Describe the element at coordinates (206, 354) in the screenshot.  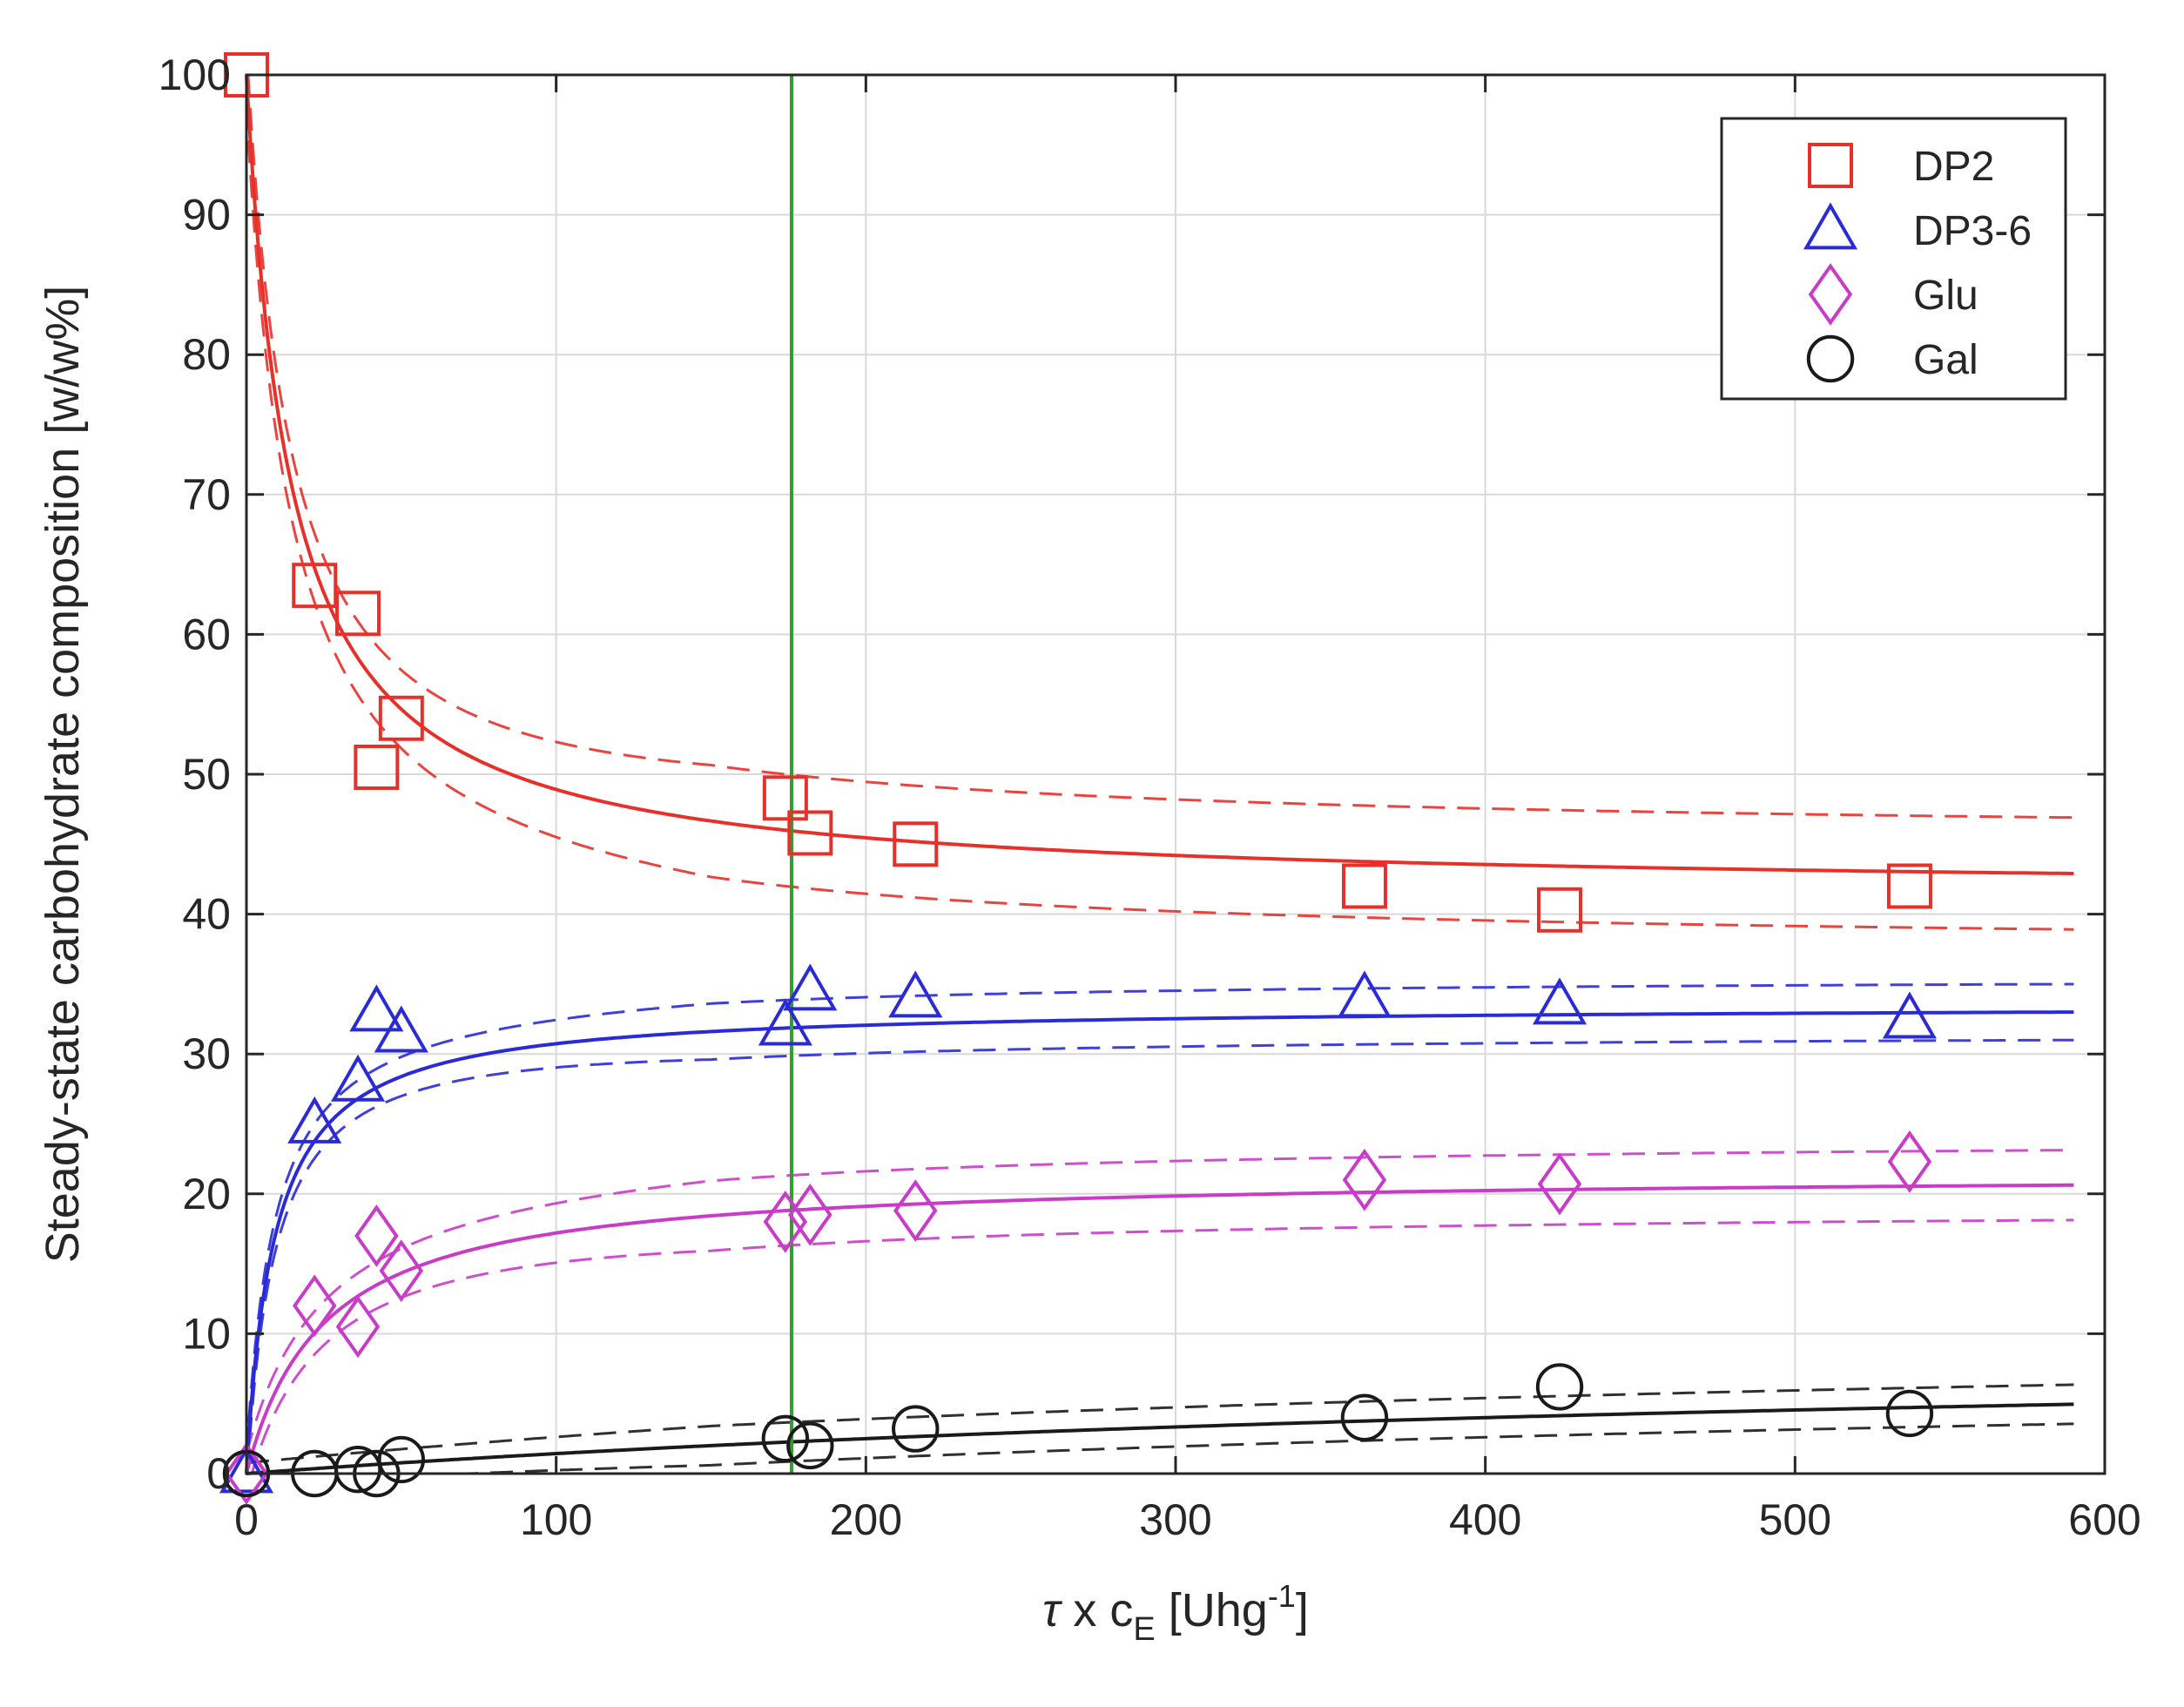
I see `y-tick-label: 80` at that location.